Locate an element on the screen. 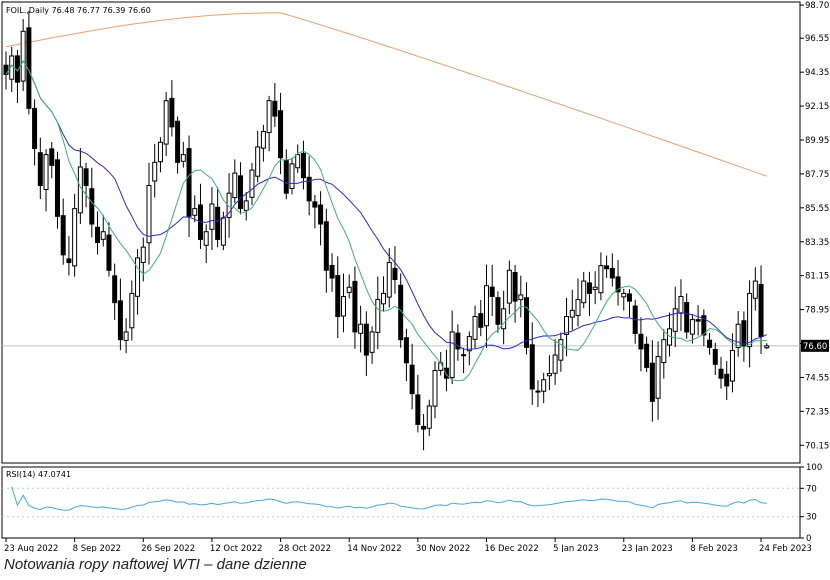  current-price-badge is located at coordinates (815, 345).